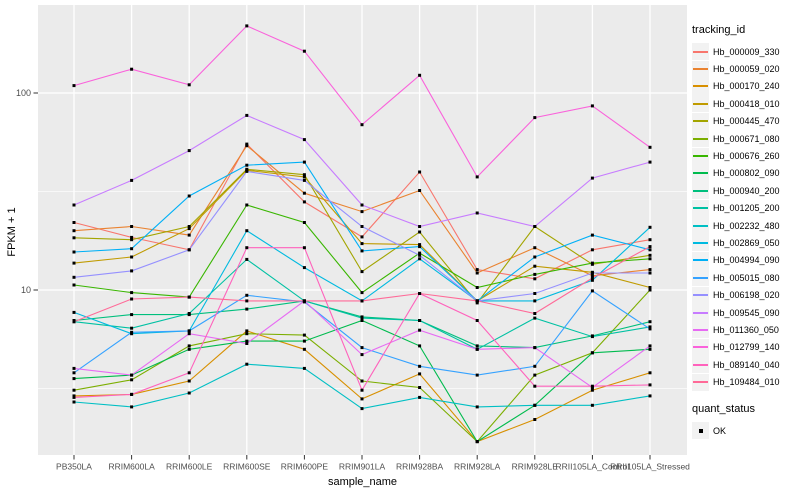 Image resolution: width=800 pixels, height=500 pixels. Describe the element at coordinates (746, 86) in the screenshot. I see `legend-item-label: Hb_000170_240` at that location.